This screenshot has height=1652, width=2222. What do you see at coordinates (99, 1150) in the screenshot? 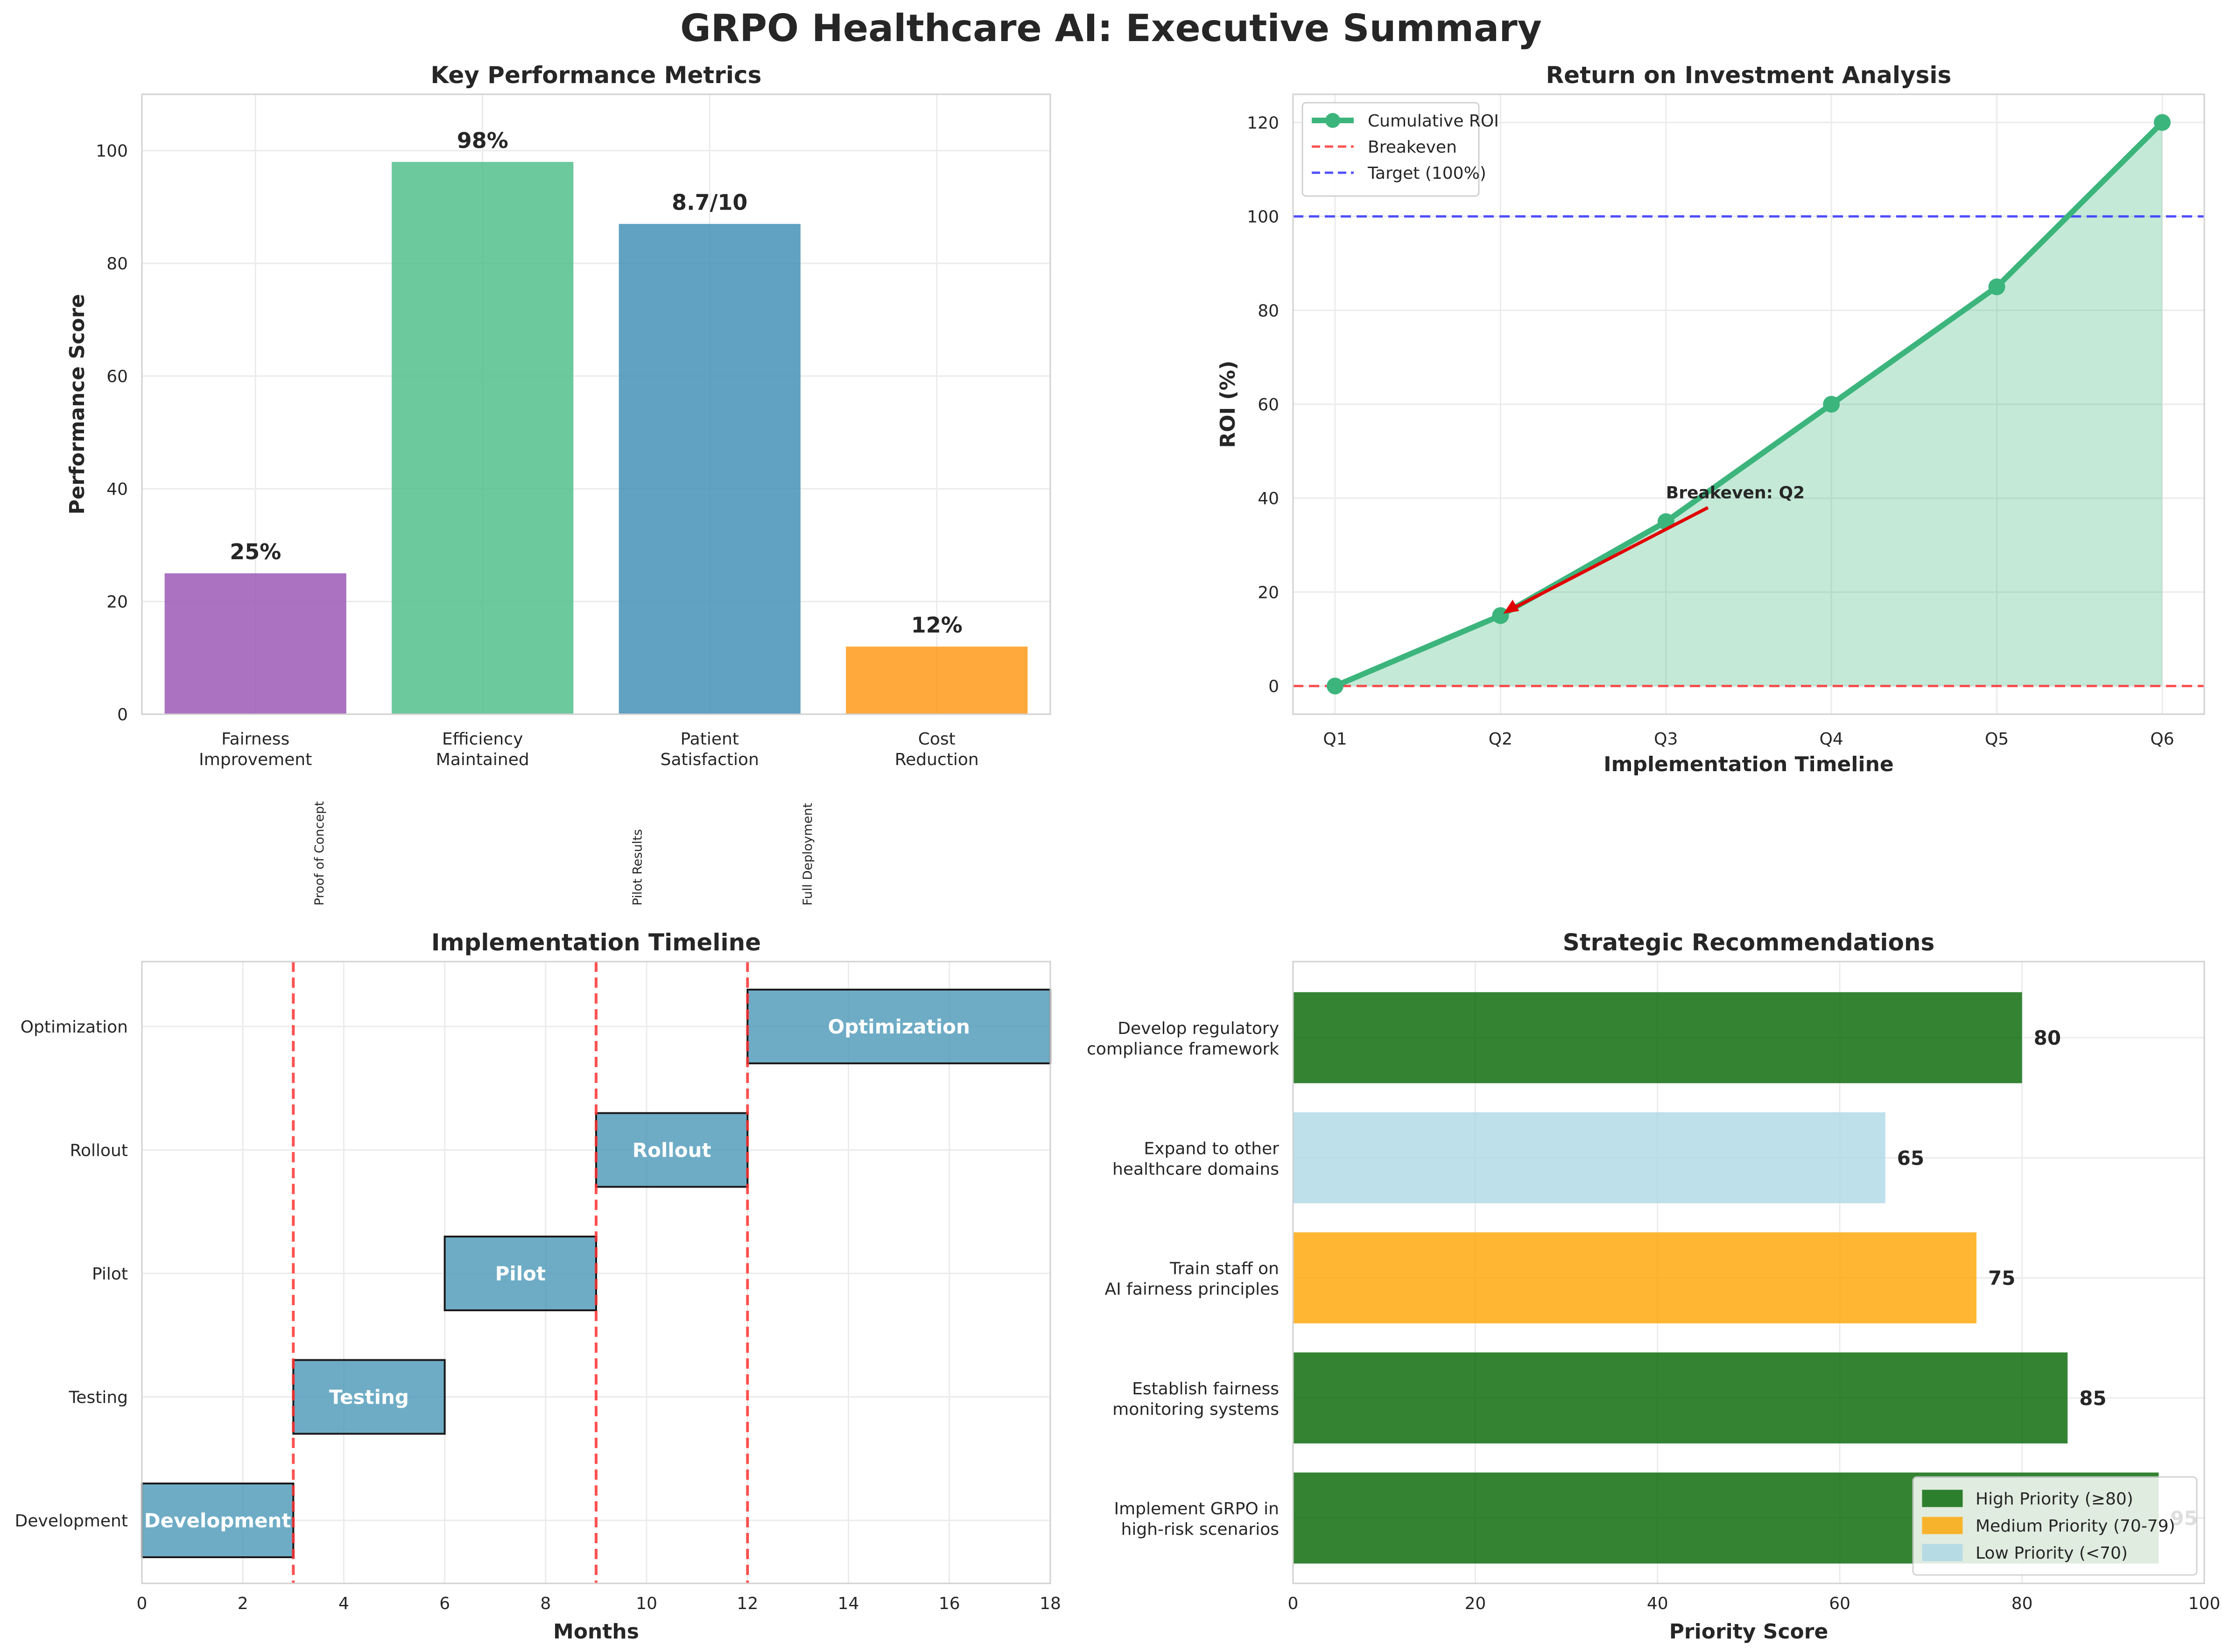
I see `y-tick-label: Rollout` at bounding box center [99, 1150].